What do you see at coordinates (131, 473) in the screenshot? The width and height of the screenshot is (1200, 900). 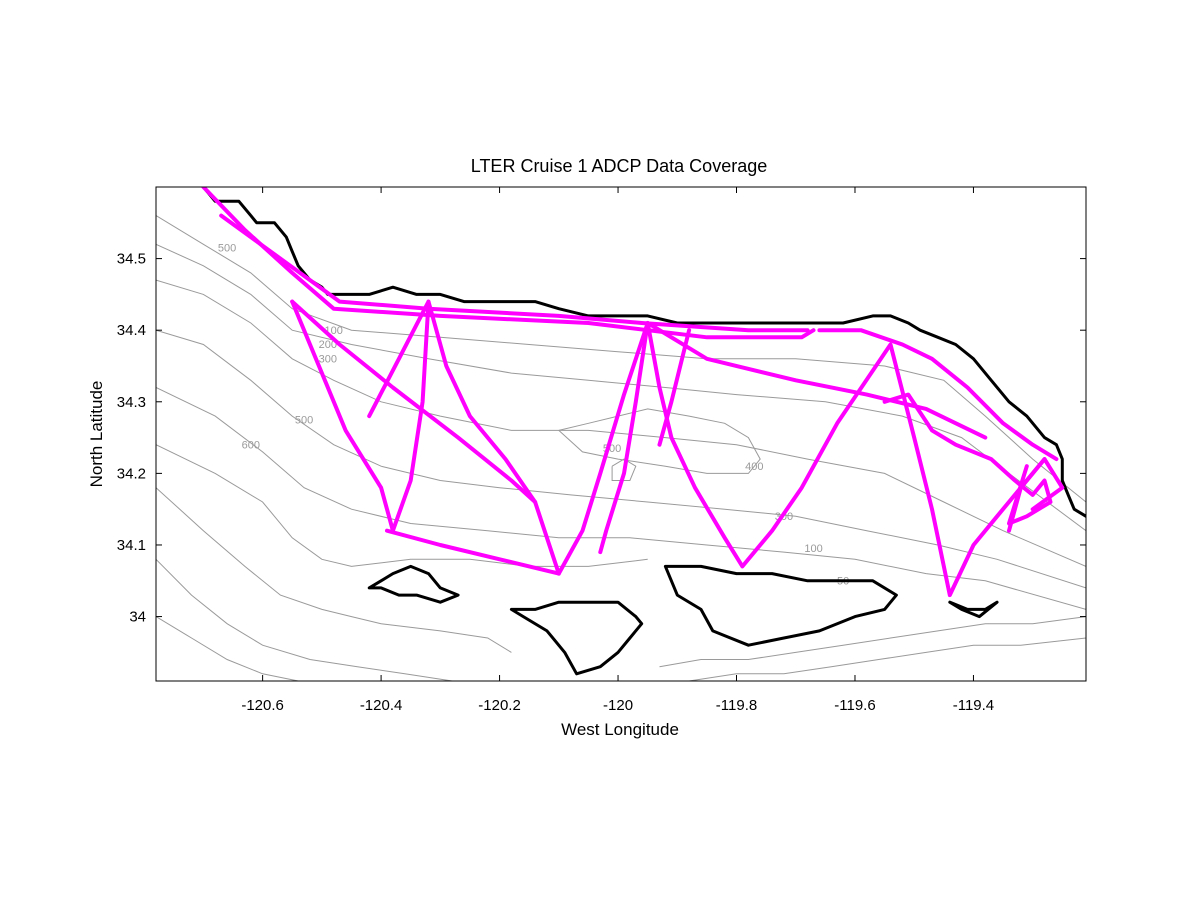 I see `y-tick-label: 34.2` at bounding box center [131, 473].